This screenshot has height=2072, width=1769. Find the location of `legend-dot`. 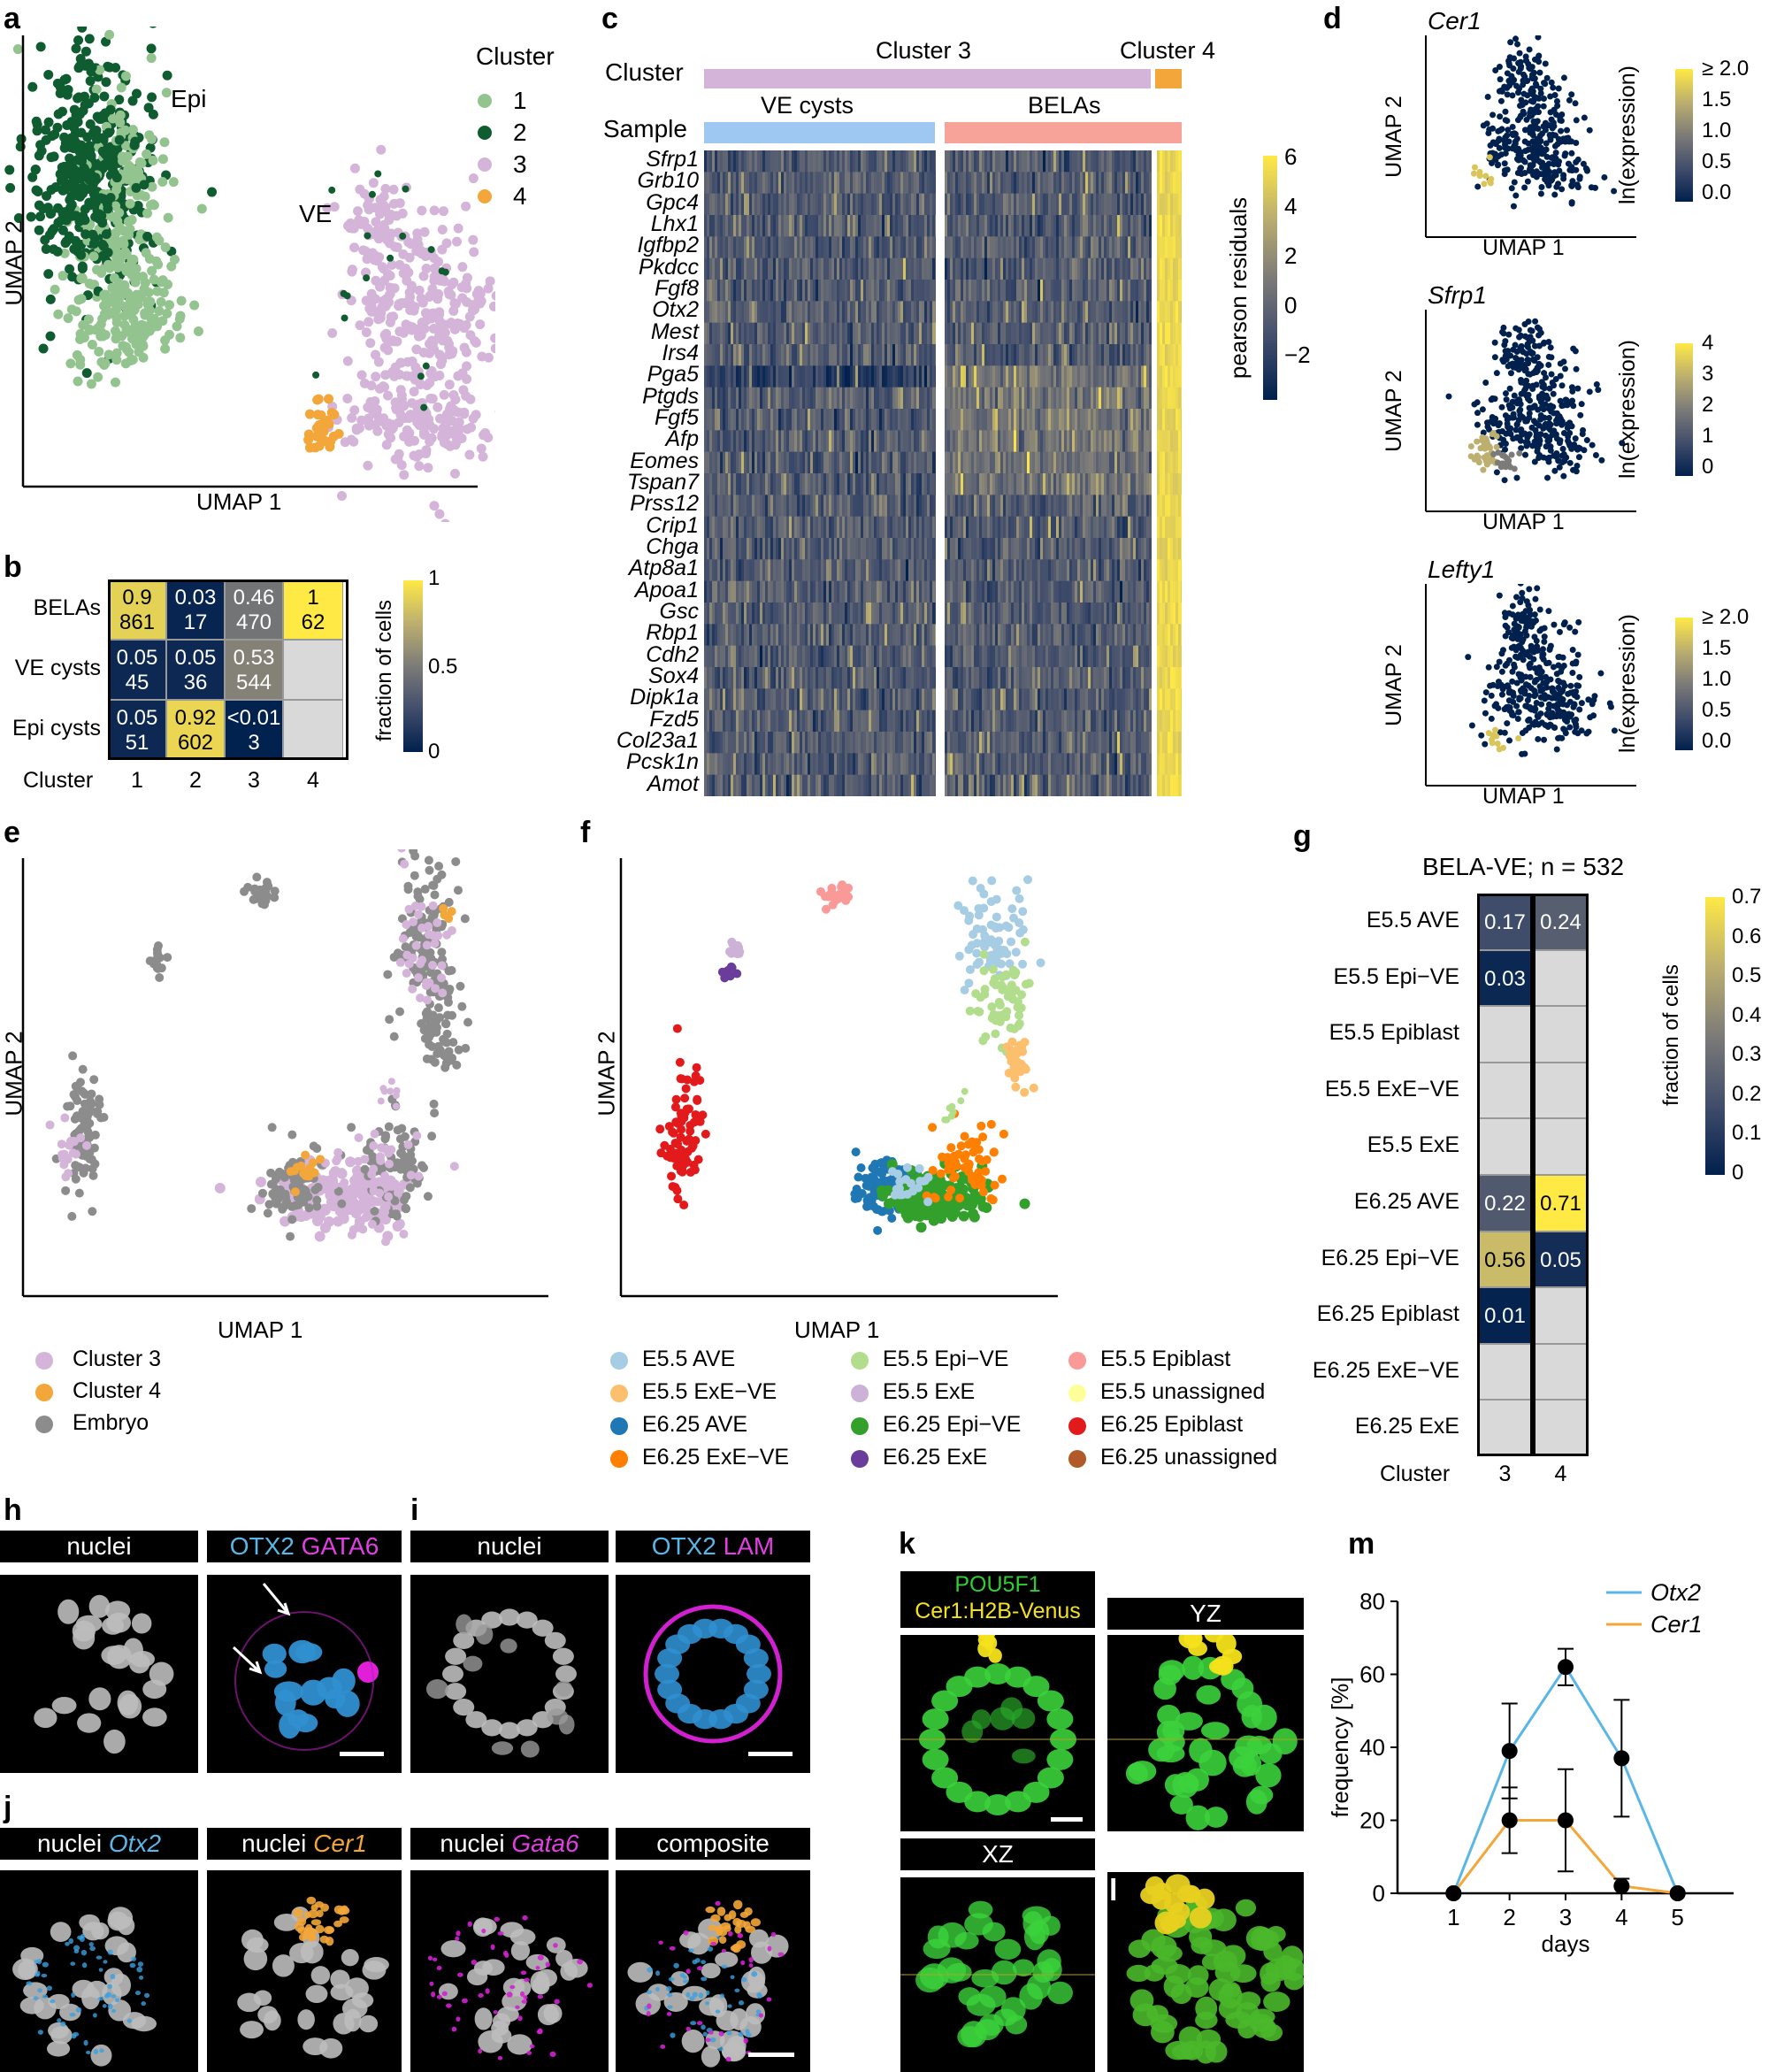

legend-dot is located at coordinates (485, 133).